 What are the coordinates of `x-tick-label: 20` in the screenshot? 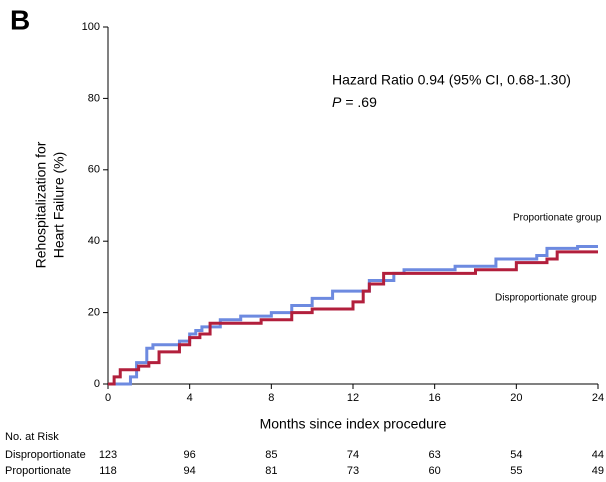 It's located at (516, 398).